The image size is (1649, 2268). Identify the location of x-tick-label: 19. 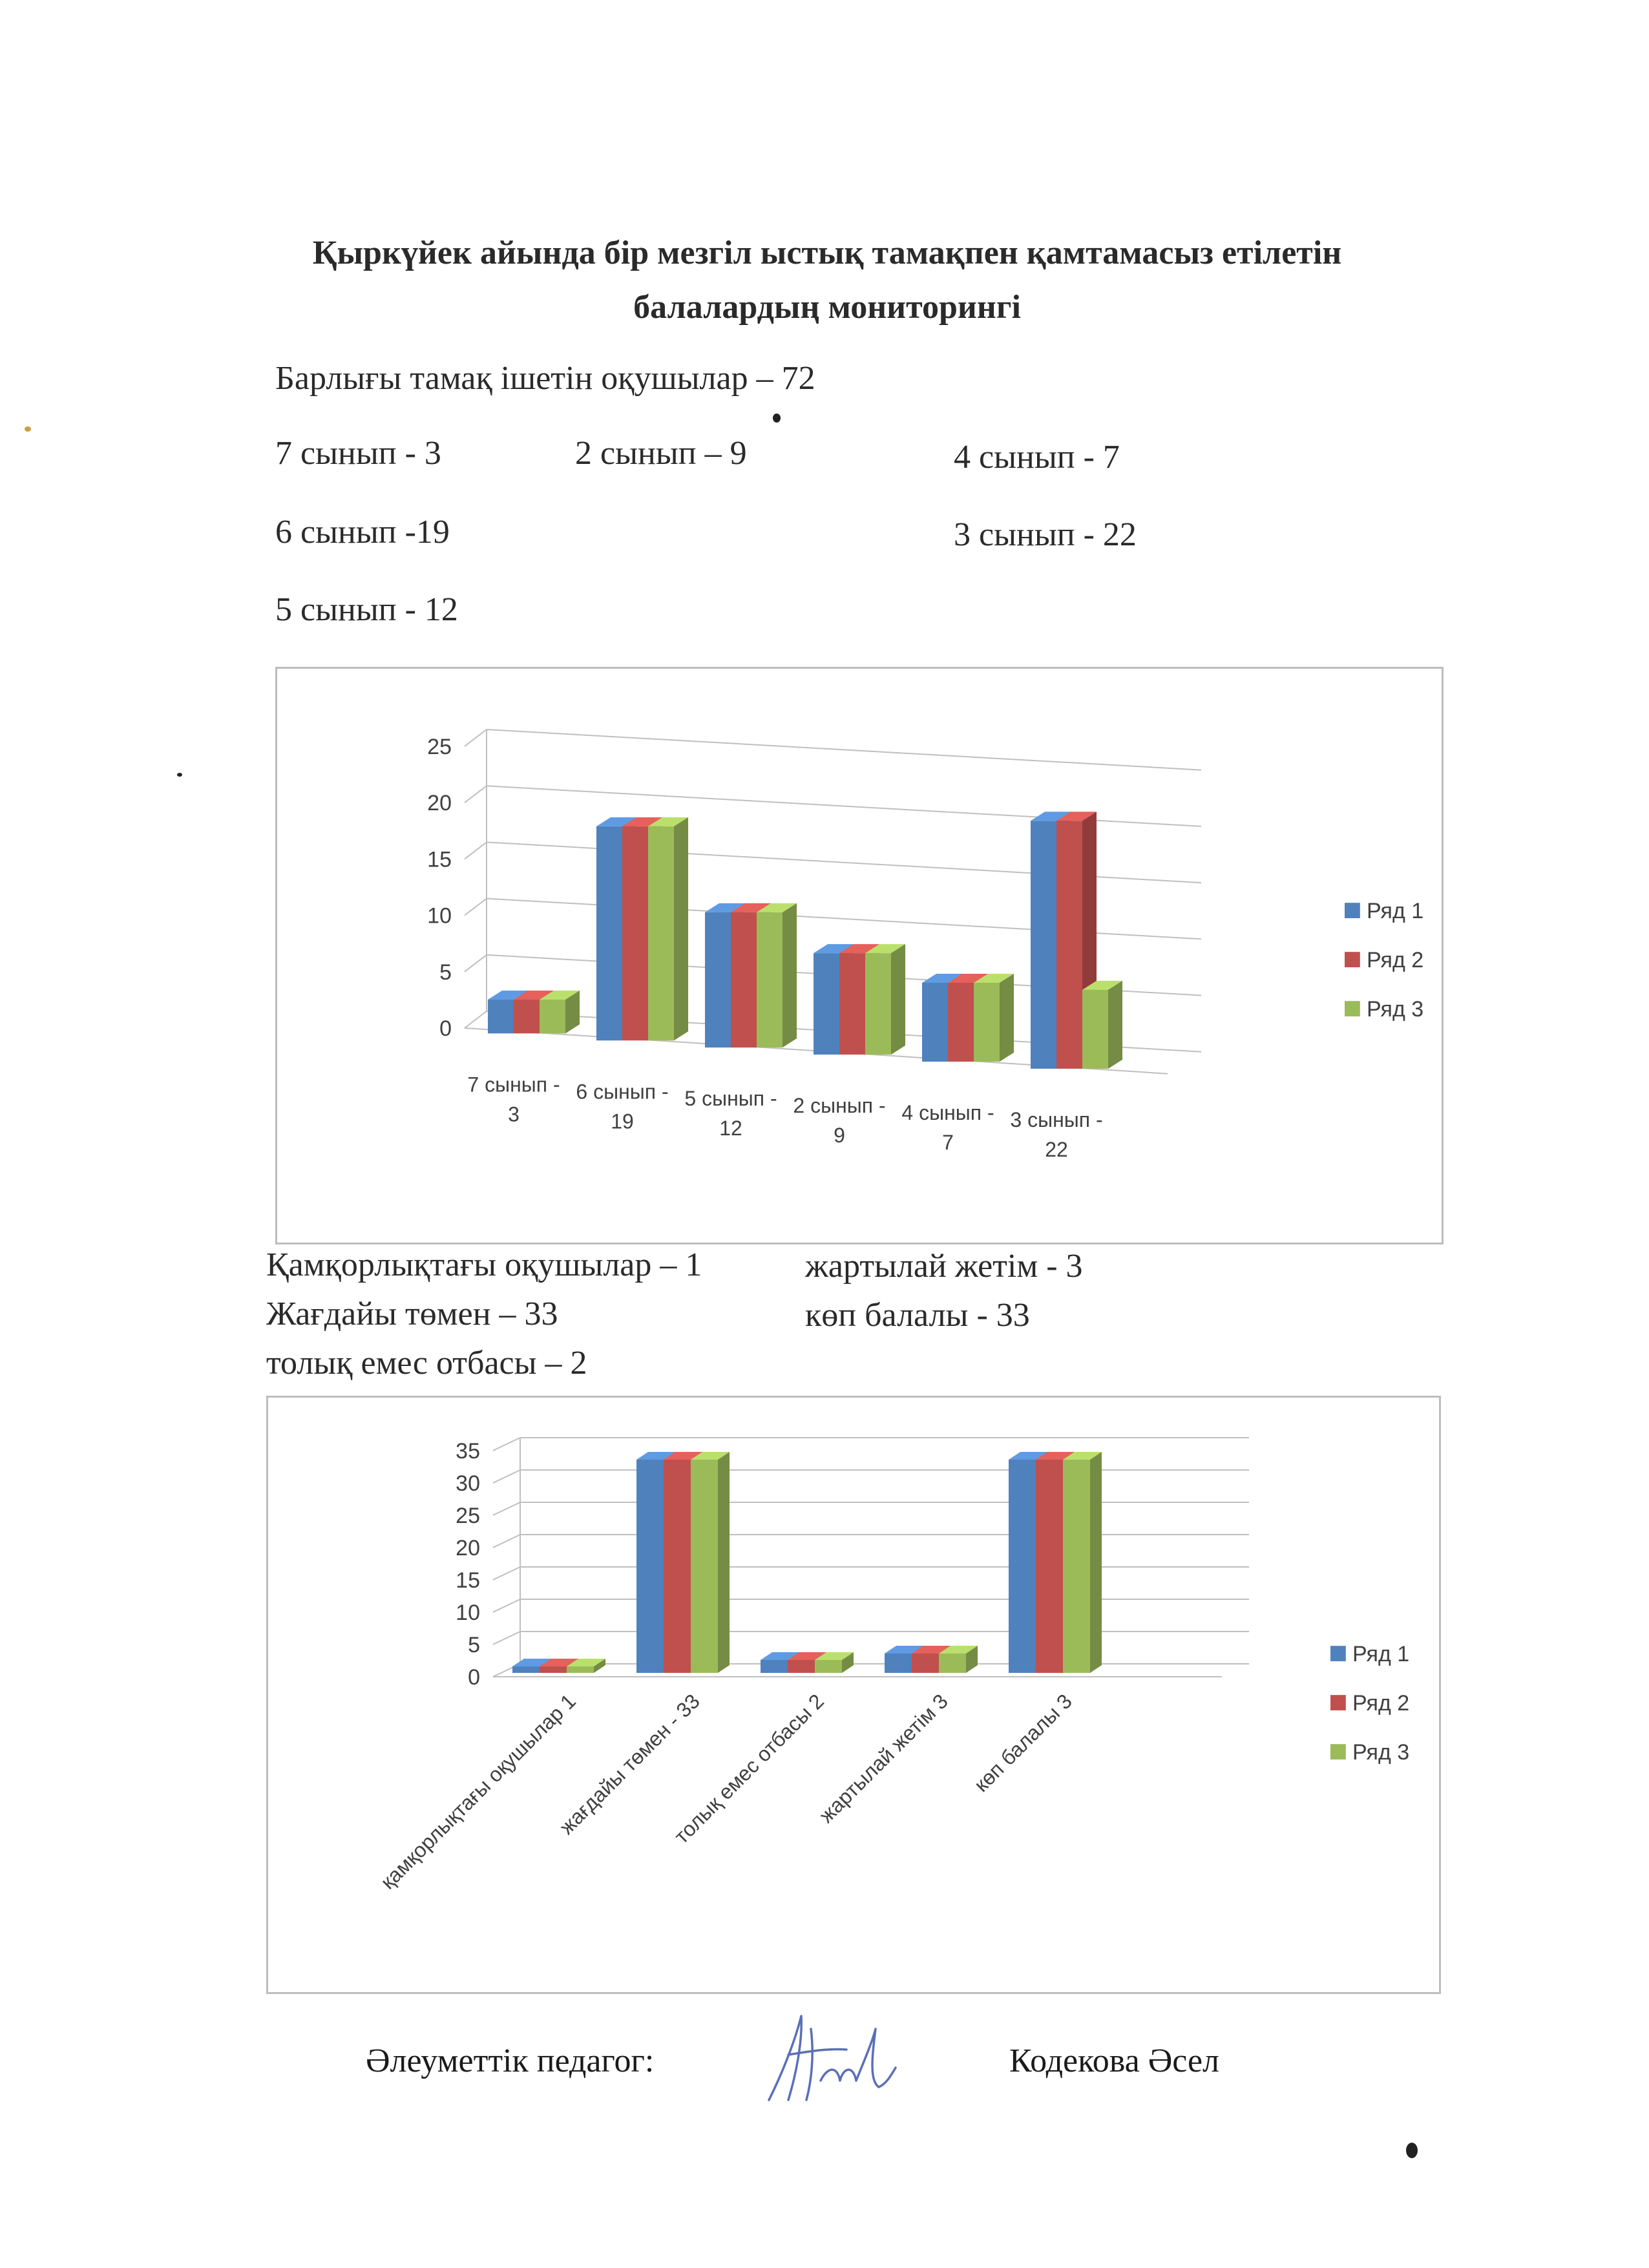
(622, 1121).